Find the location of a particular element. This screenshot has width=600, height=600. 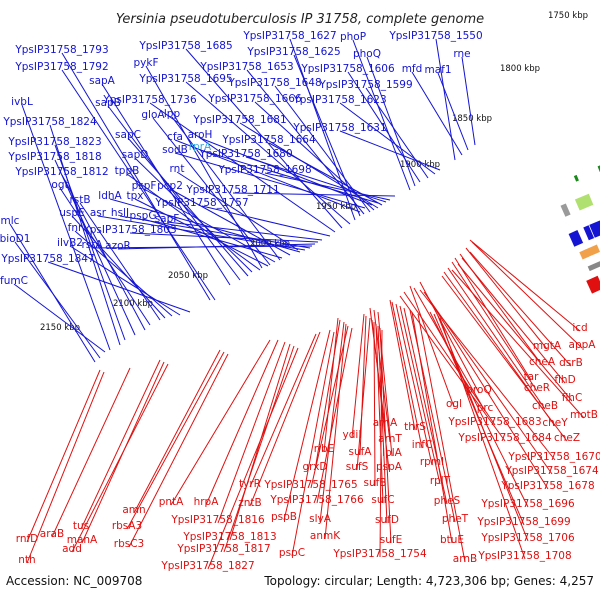

tick-label: 1800 kbp is located at coordinates (520, 69).